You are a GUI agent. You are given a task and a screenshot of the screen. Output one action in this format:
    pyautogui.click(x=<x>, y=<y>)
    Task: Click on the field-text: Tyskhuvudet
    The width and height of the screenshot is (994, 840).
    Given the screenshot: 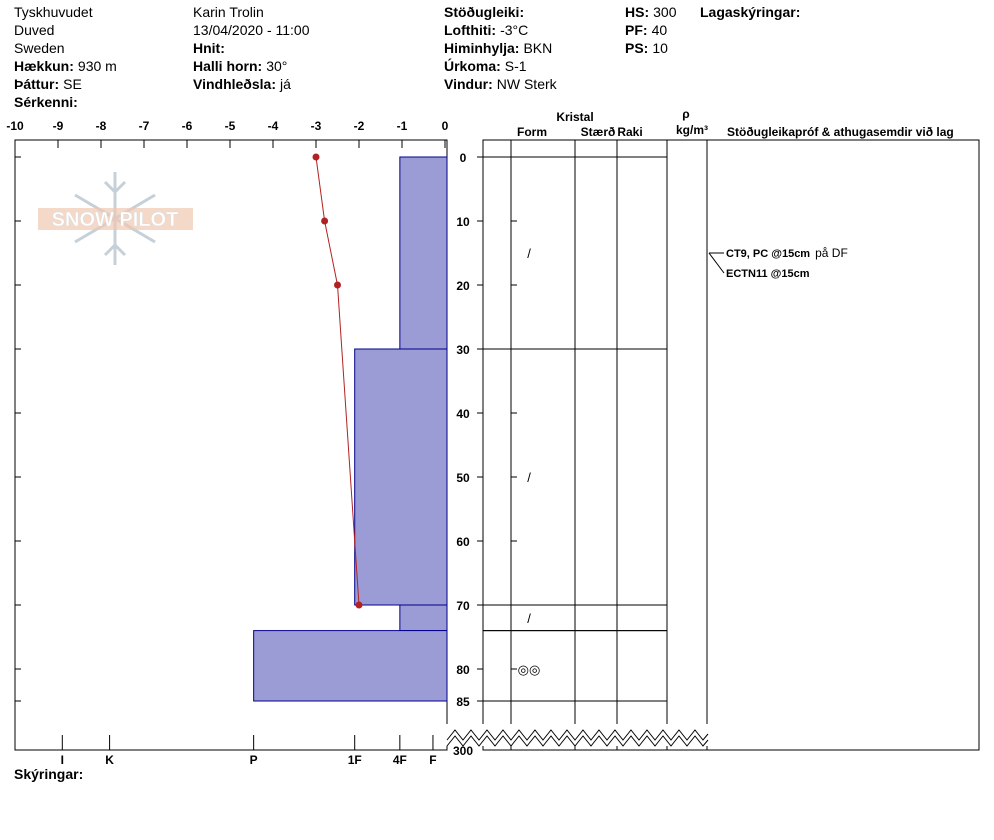 What is the action you would take?
    pyautogui.click(x=53, y=12)
    